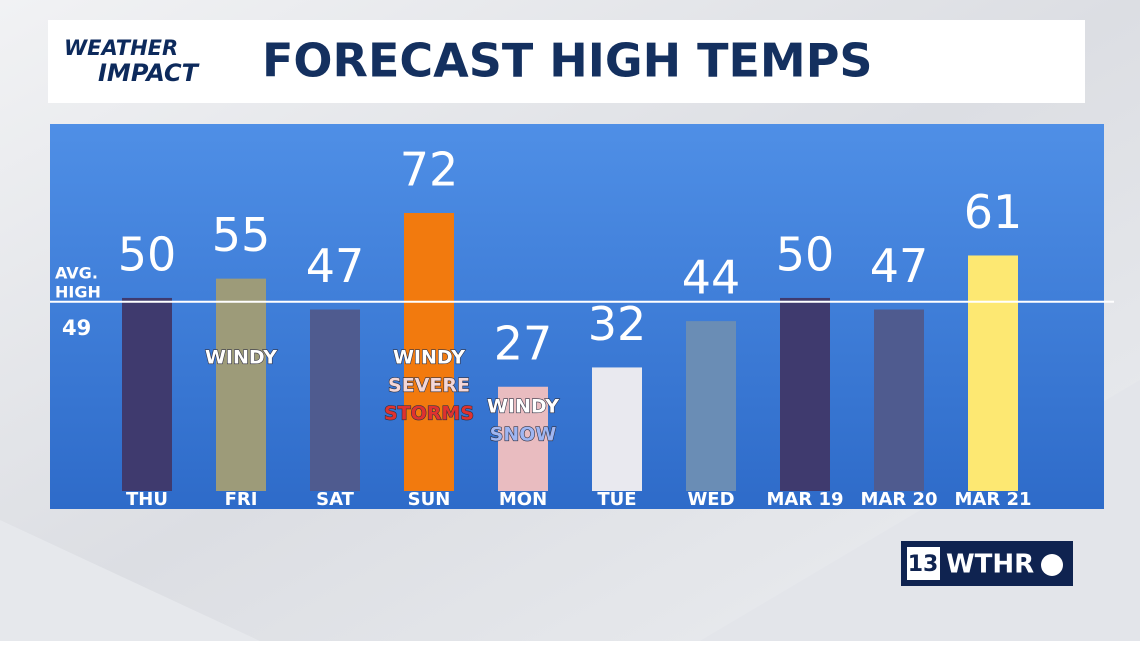  I want to click on brand-line1: WEATHER, so click(121, 48).